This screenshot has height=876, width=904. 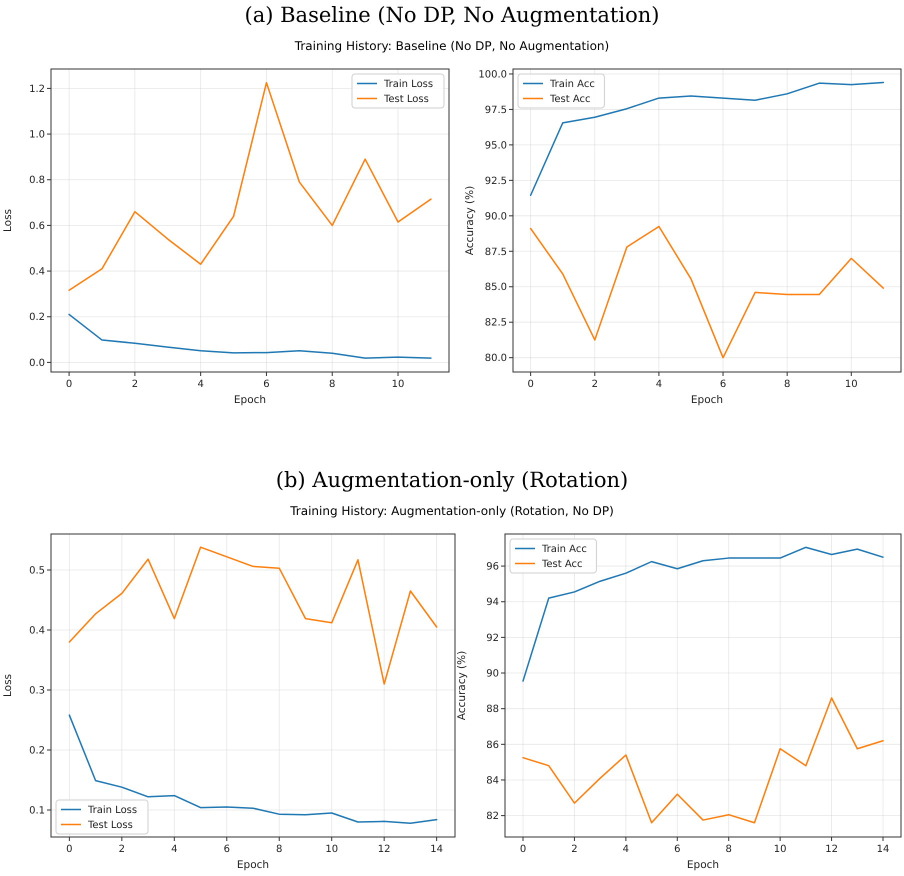 I want to click on y-tick-label: 90.0, so click(x=495, y=216).